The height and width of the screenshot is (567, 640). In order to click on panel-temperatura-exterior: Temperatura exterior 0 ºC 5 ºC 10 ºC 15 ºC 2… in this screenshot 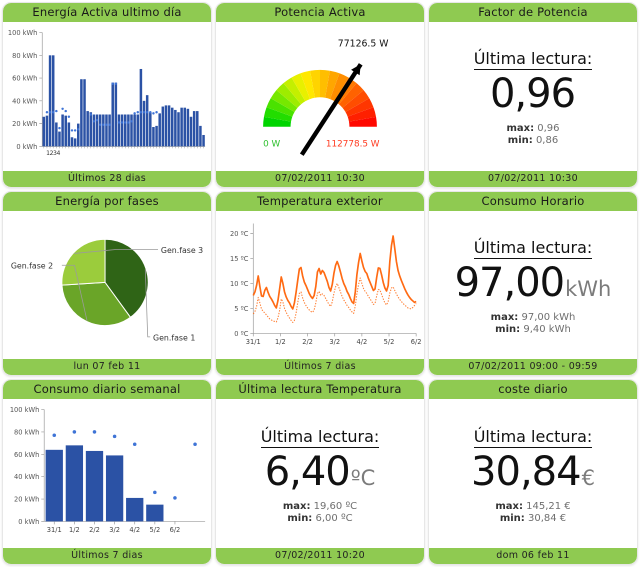, I will do `click(320, 283)`.